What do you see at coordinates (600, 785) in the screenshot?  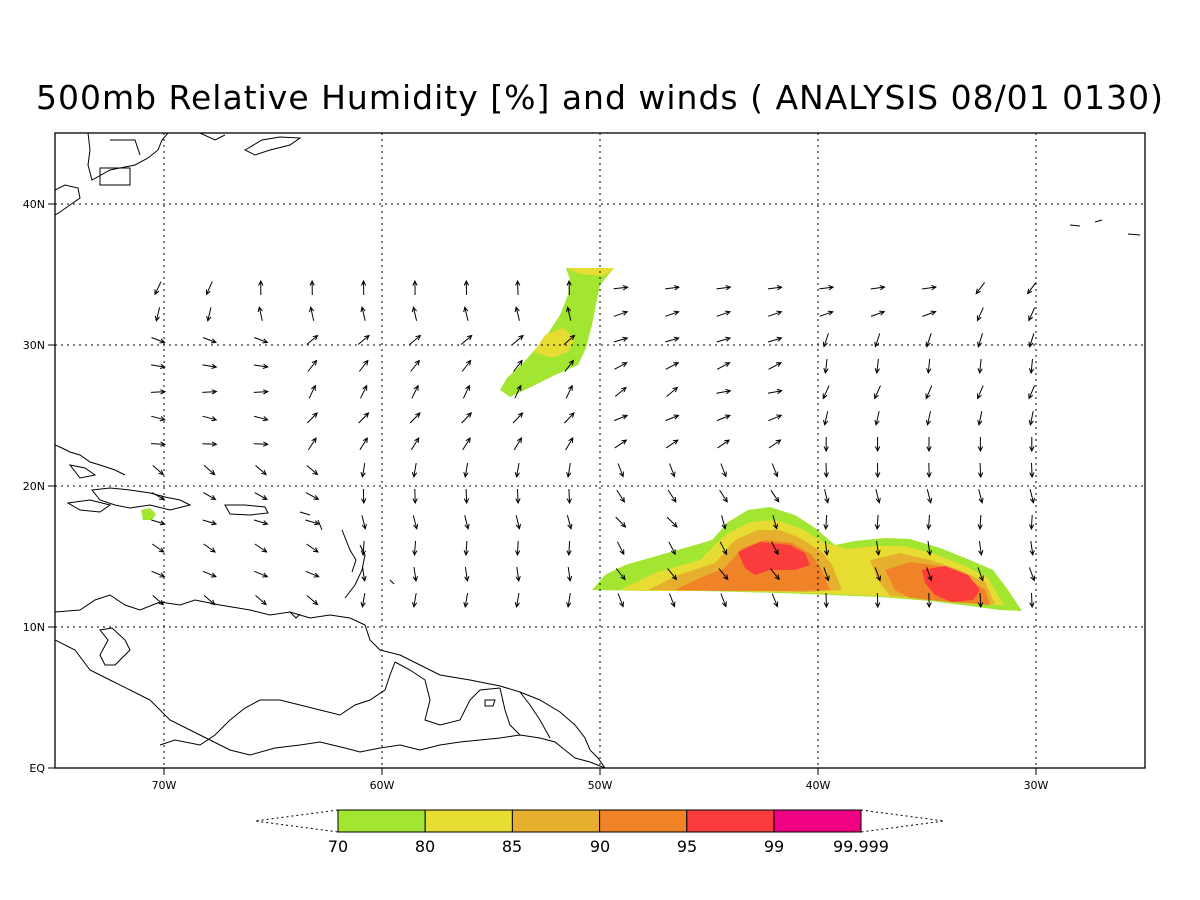 I see `lon-tick-label: 50W` at bounding box center [600, 785].